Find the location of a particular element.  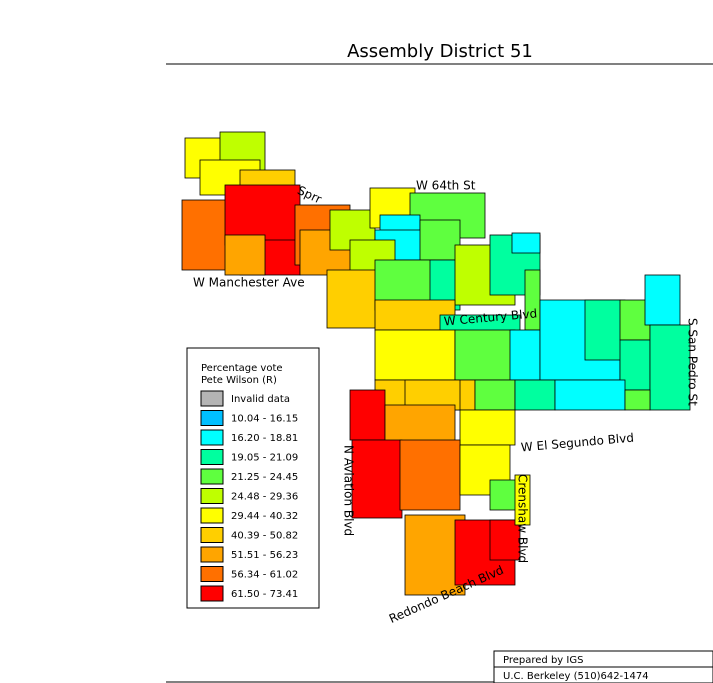

legend-title: Percentage vote is located at coordinates (242, 368).